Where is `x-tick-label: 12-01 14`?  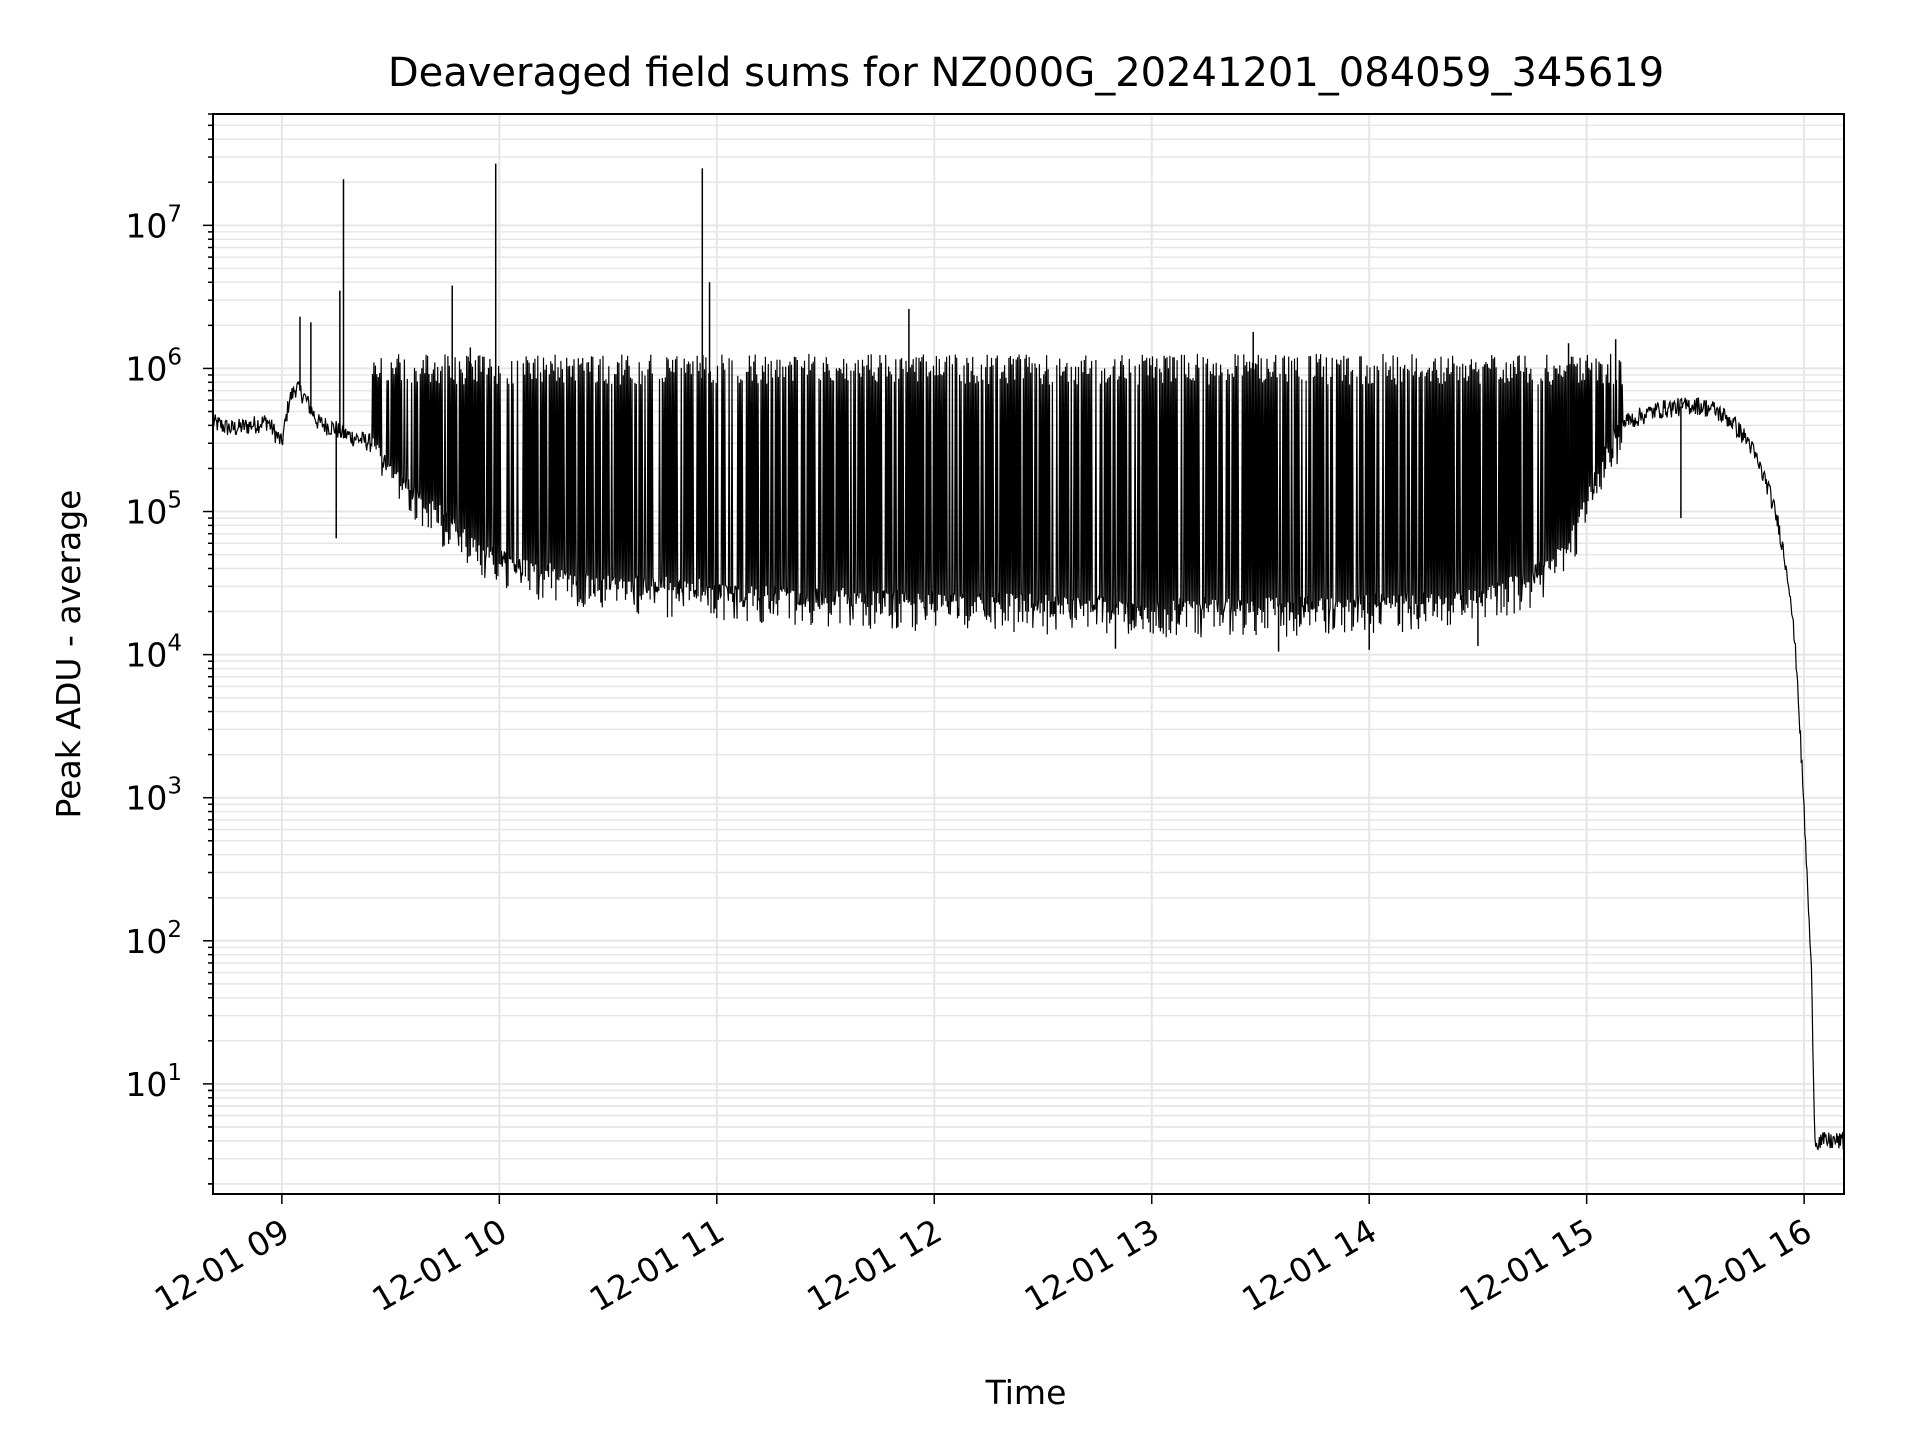 x-tick-label: 12-01 14 is located at coordinates (1309, 1265).